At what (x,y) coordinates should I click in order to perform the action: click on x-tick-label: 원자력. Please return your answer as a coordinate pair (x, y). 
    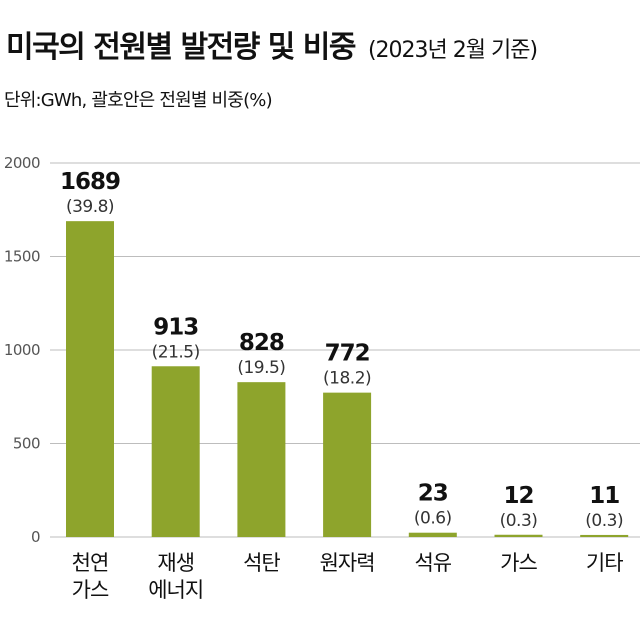
    Looking at the image, I should click on (347, 563).